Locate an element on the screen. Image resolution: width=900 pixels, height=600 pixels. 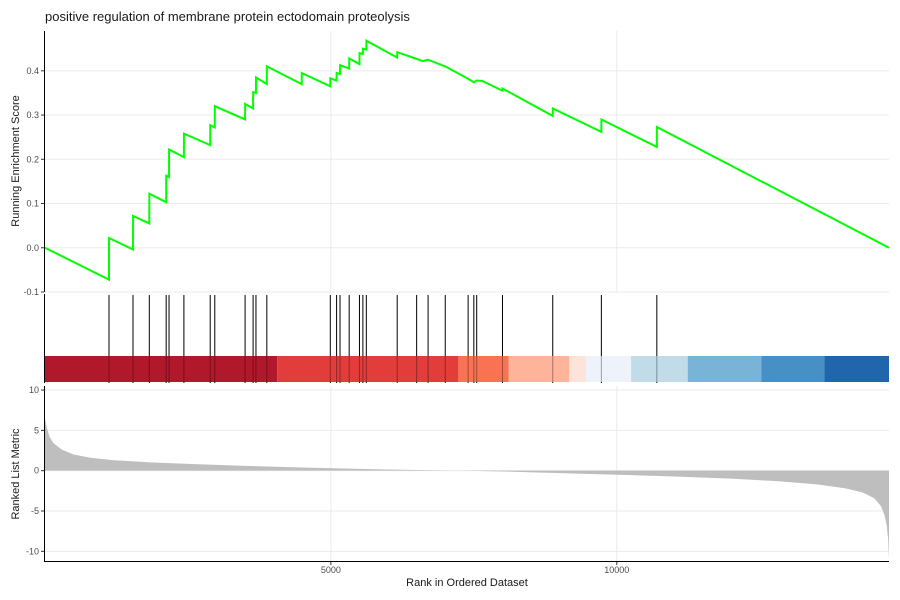
running-score-y-tick-label: 0.4 is located at coordinates (32, 71).